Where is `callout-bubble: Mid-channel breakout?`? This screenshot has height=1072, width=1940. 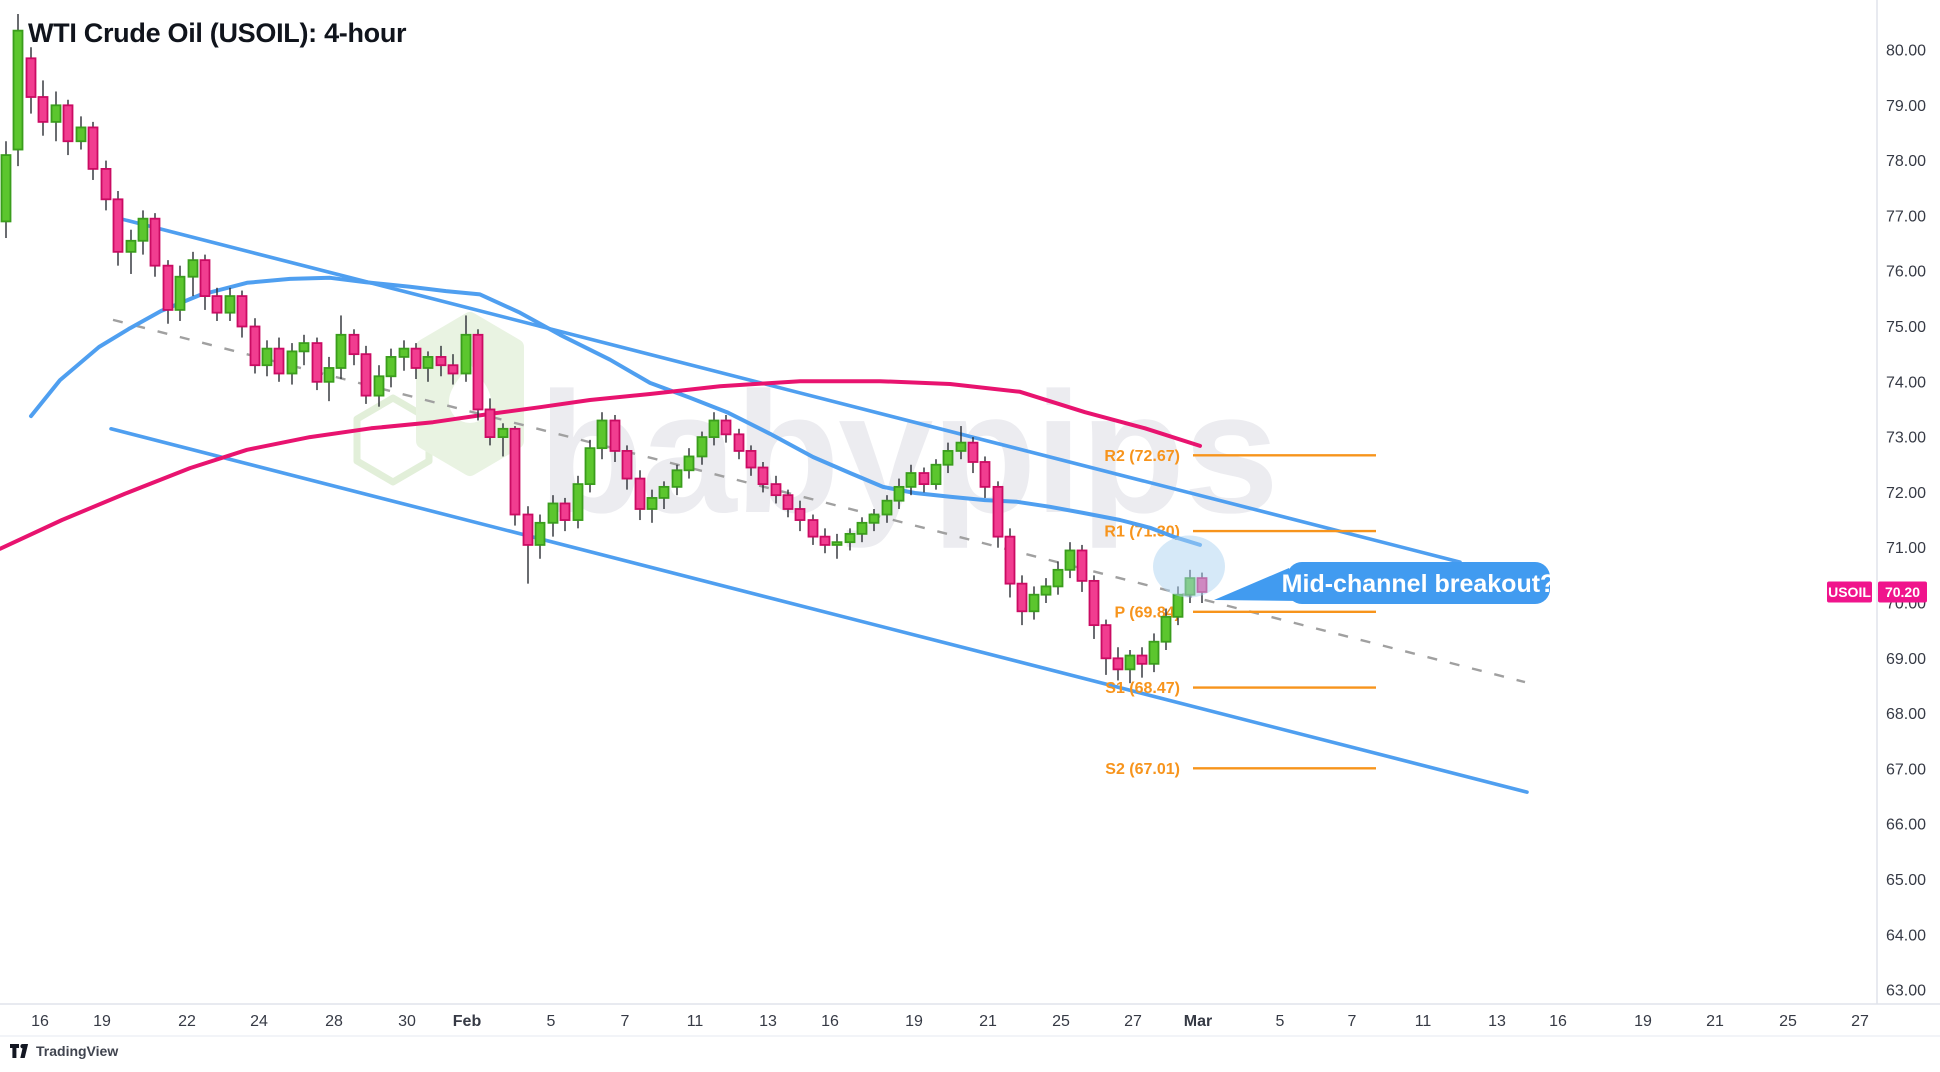
callout-bubble: Mid-channel breakout? is located at coordinates (1384, 583).